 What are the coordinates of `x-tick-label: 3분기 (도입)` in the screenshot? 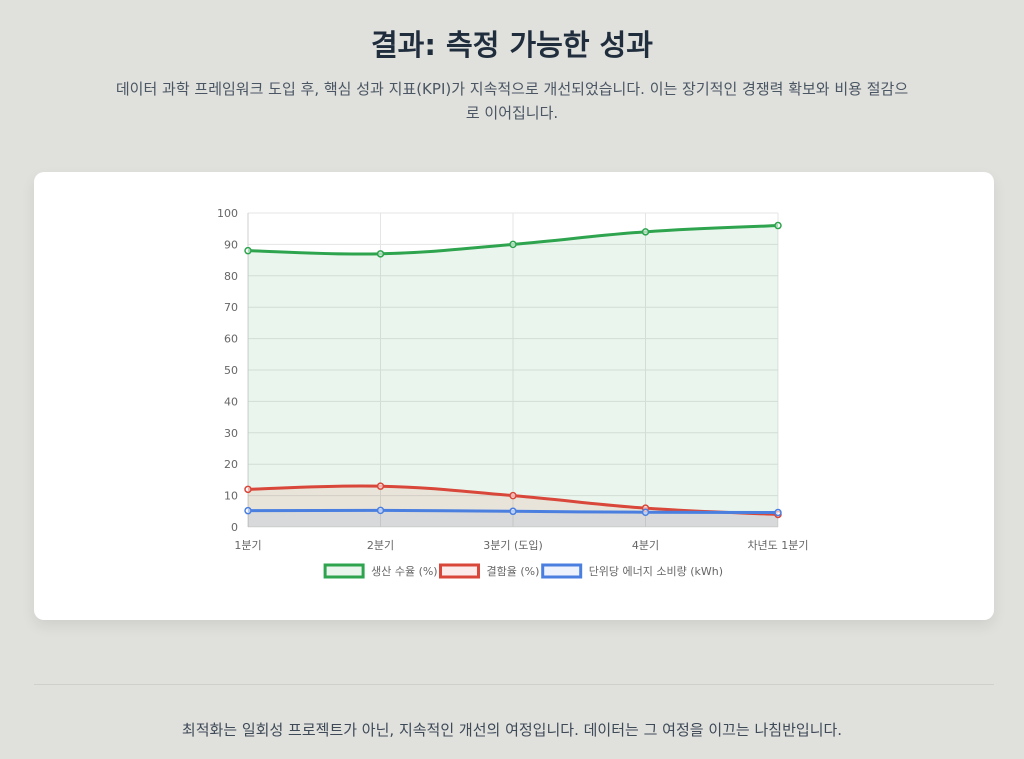 It's located at (513, 545).